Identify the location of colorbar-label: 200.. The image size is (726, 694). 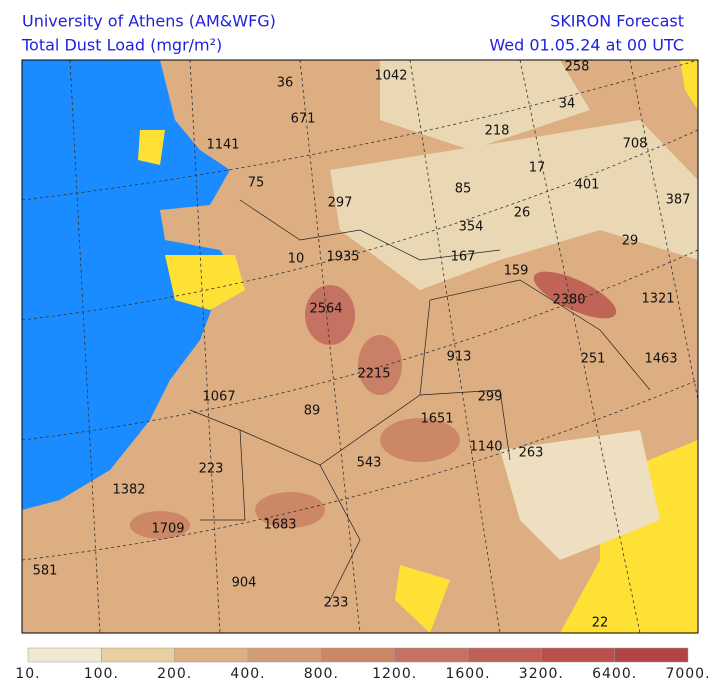
(174, 674).